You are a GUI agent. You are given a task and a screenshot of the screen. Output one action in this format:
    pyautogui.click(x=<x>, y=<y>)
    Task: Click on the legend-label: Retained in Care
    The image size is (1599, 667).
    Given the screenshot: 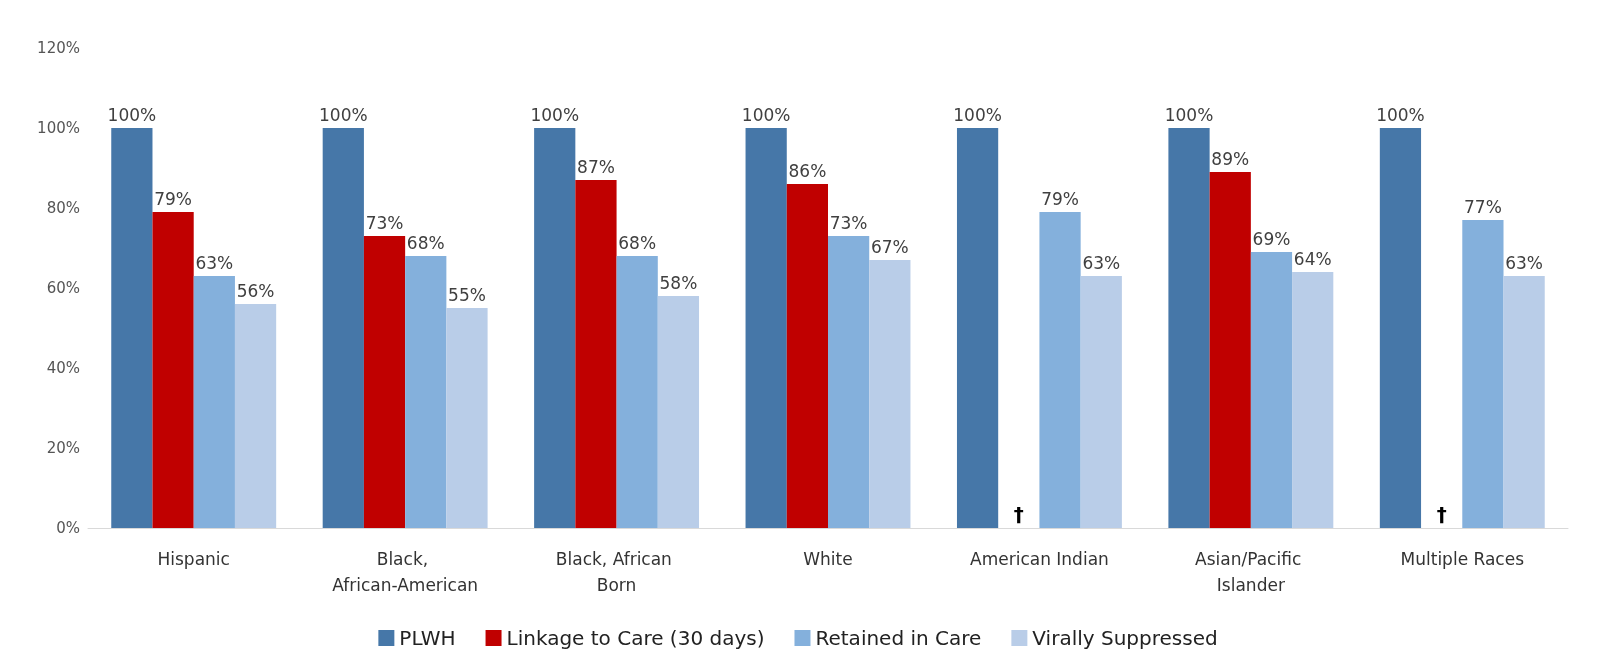 What is the action you would take?
    pyautogui.click(x=898, y=638)
    